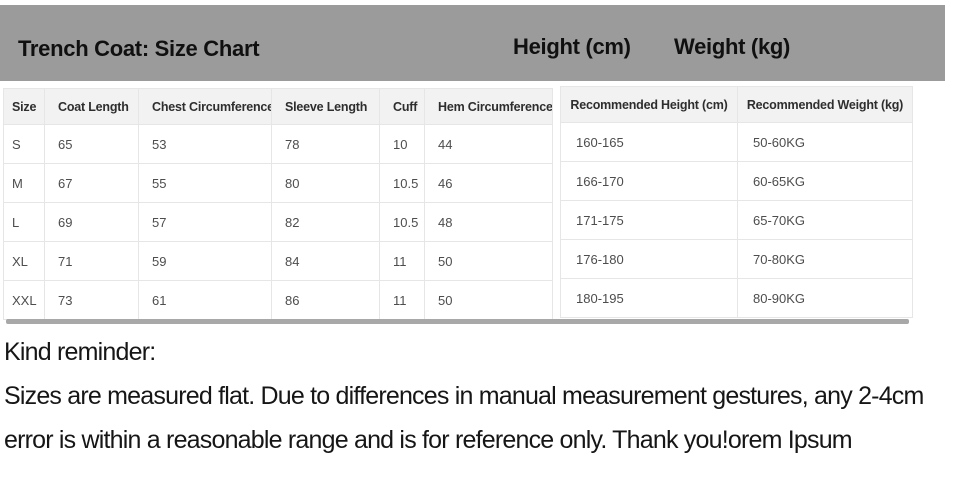 Image resolution: width=970 pixels, height=482 pixels. I want to click on table-row: 171-175 65-70KG, so click(736, 220).